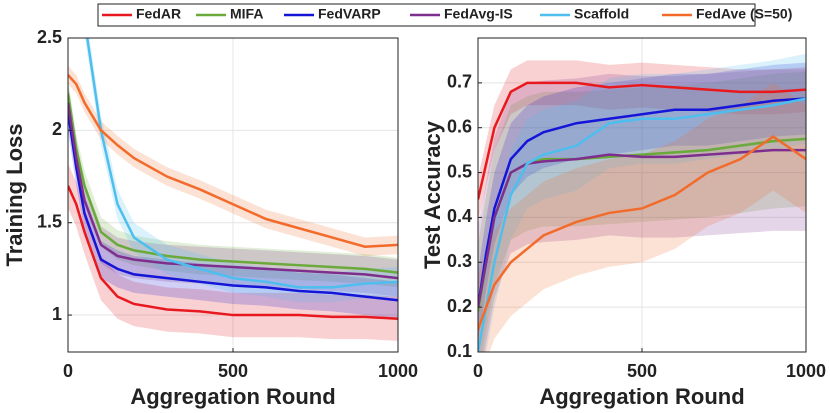 The height and width of the screenshot is (413, 830). What do you see at coordinates (459, 261) in the screenshot?
I see `y-tick-label: 0.3` at bounding box center [459, 261].